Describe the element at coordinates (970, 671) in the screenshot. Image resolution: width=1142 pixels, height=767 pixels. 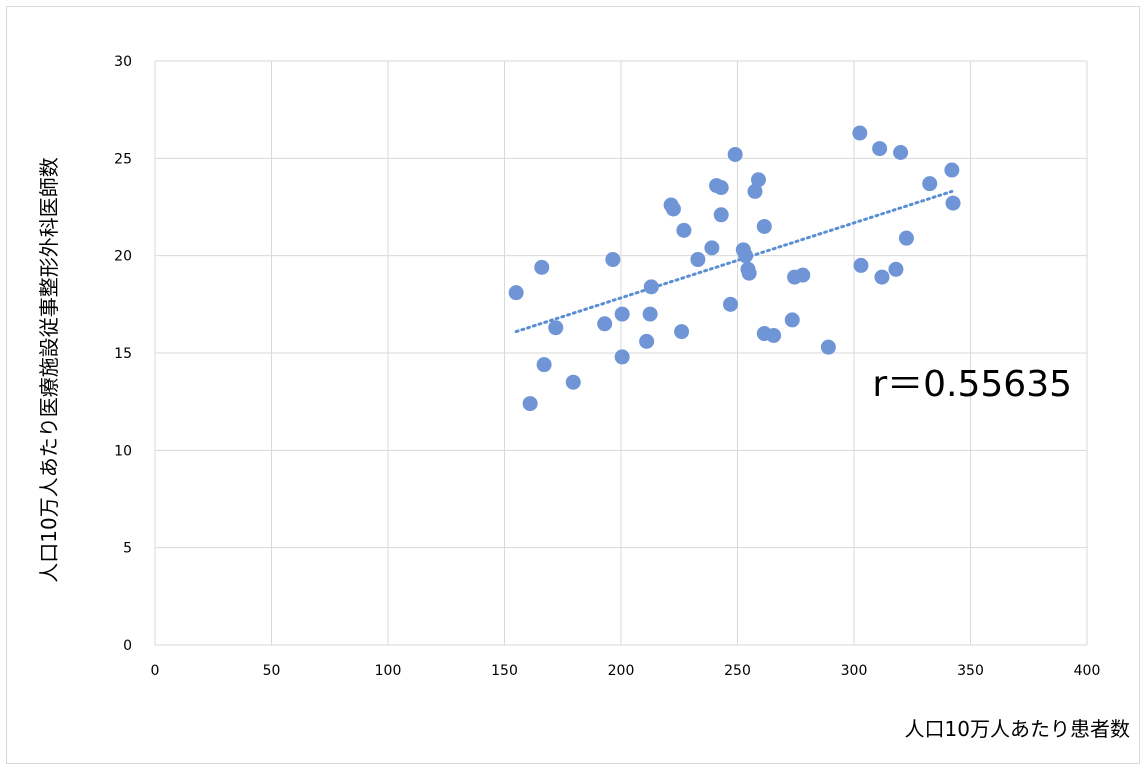
I see `x-tick-label: 350` at that location.